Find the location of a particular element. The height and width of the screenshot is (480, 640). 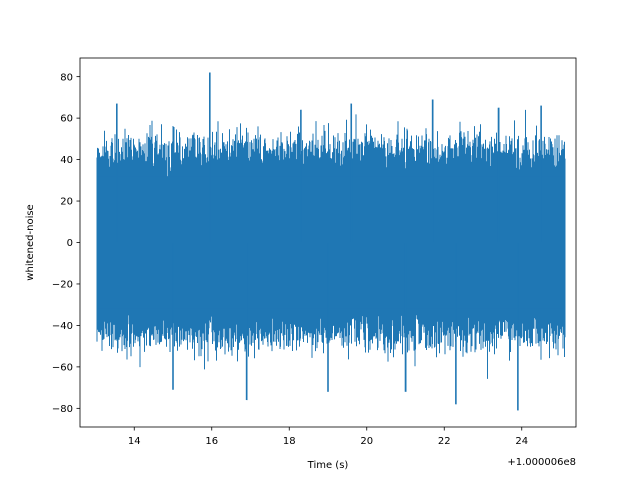

y-tick-label: −20 is located at coordinates (62, 285).